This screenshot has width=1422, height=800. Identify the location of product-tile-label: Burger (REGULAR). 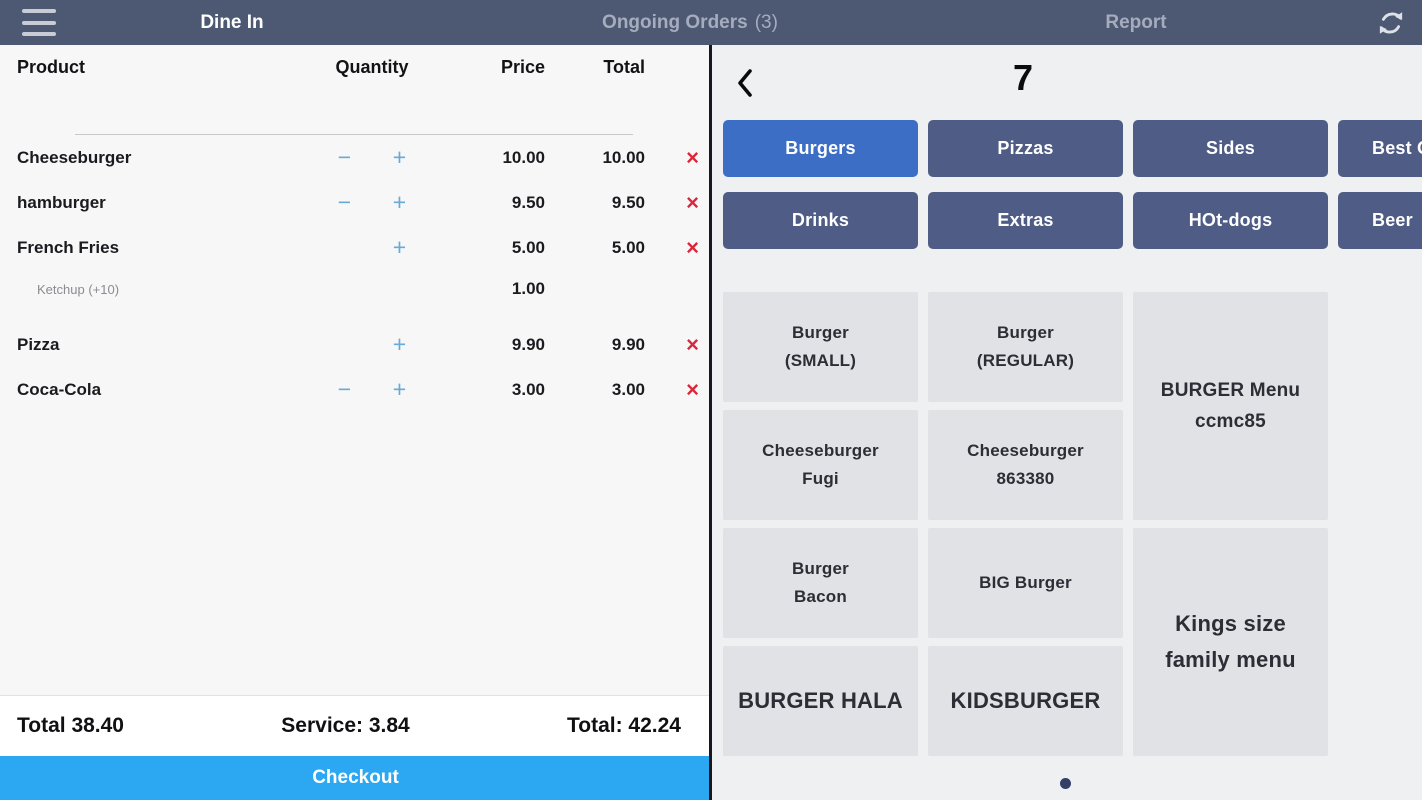
(1025, 346).